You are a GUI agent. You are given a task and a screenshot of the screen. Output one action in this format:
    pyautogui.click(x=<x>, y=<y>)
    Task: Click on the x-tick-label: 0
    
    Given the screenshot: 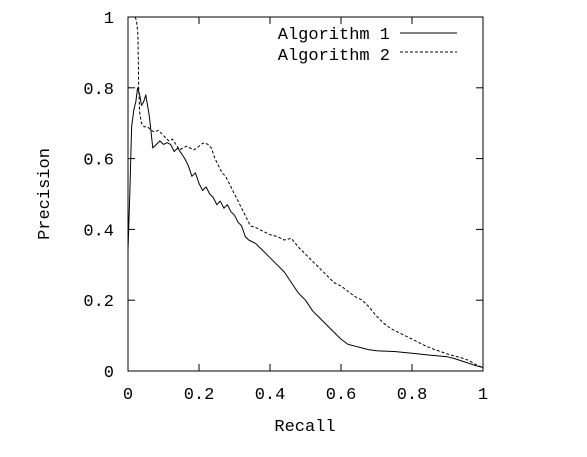 What is the action you would take?
    pyautogui.click(x=128, y=395)
    